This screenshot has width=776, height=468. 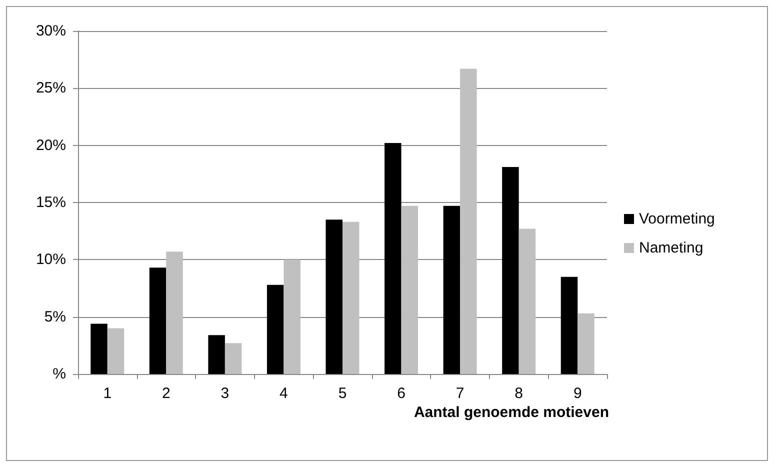 What do you see at coordinates (225, 393) in the screenshot?
I see `x-tick-label: 3` at bounding box center [225, 393].